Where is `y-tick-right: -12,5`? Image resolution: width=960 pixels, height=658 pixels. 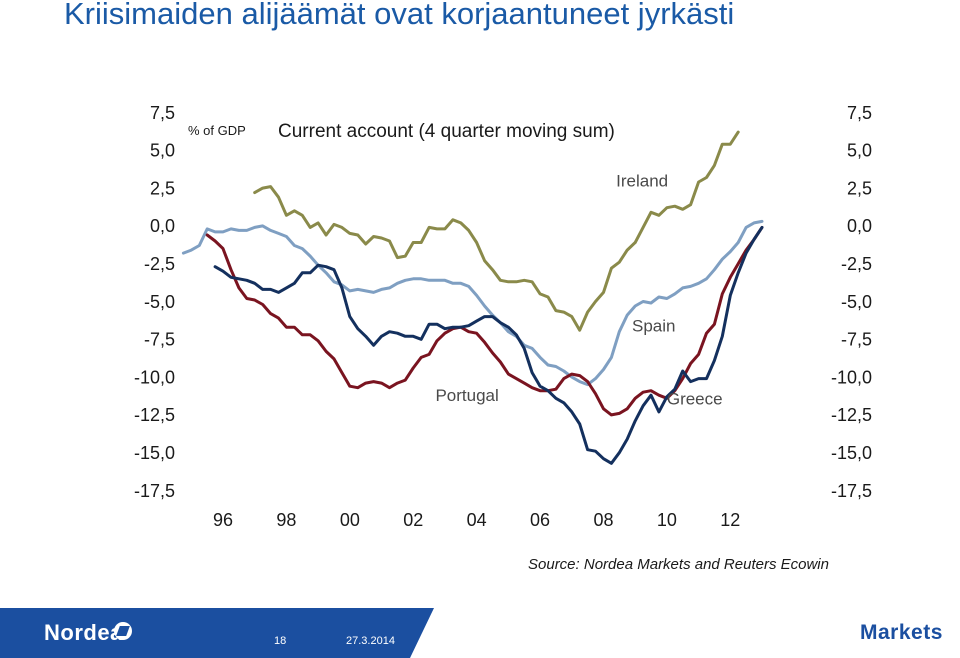
y-tick-right: -12,5 is located at coordinates (851, 415).